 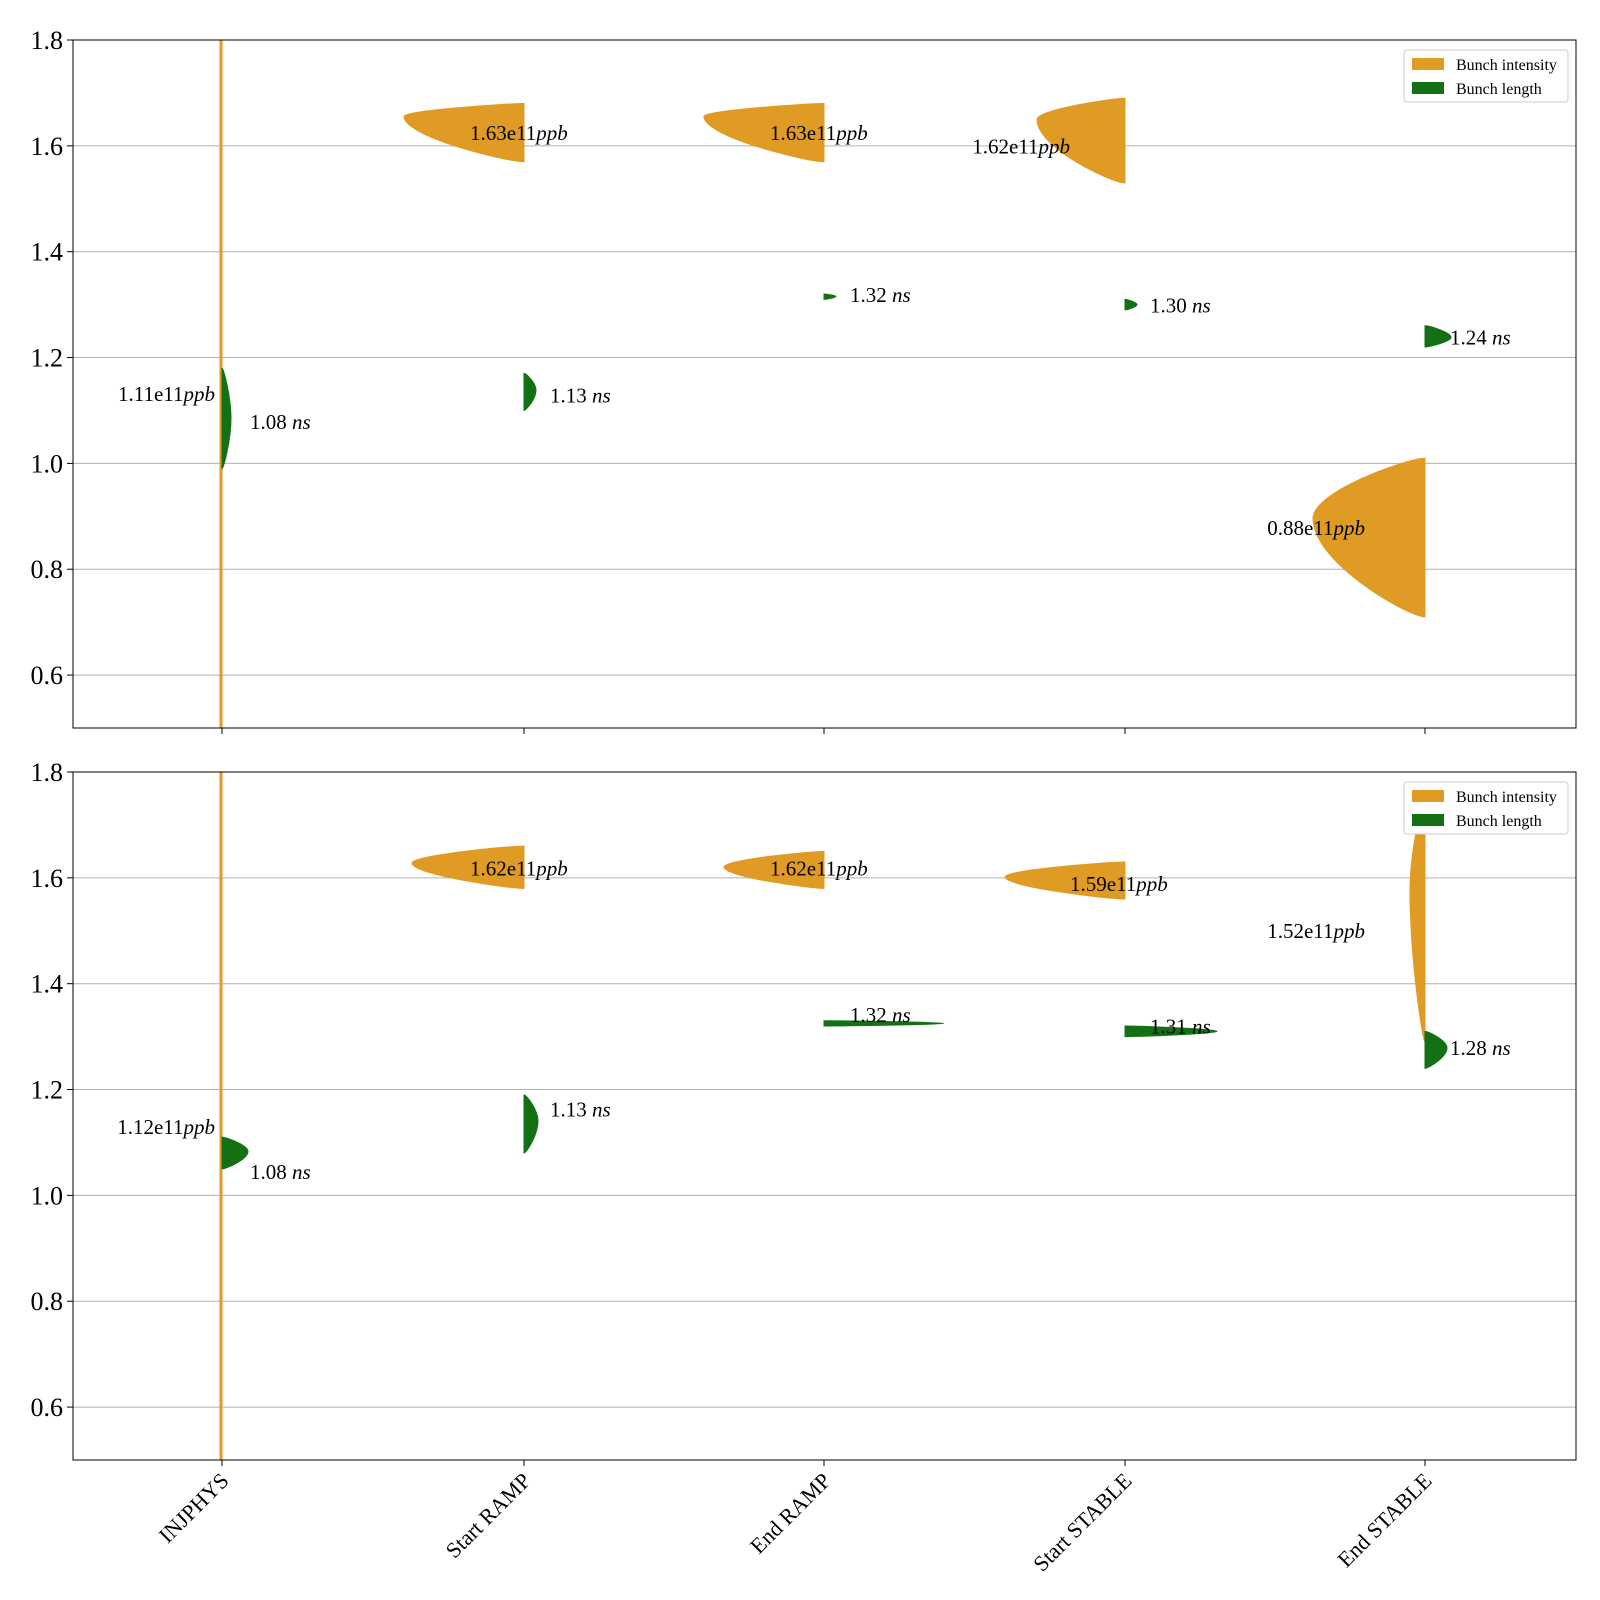 What do you see at coordinates (1171, 306) in the screenshot?
I see `length-value: 1.30` at bounding box center [1171, 306].